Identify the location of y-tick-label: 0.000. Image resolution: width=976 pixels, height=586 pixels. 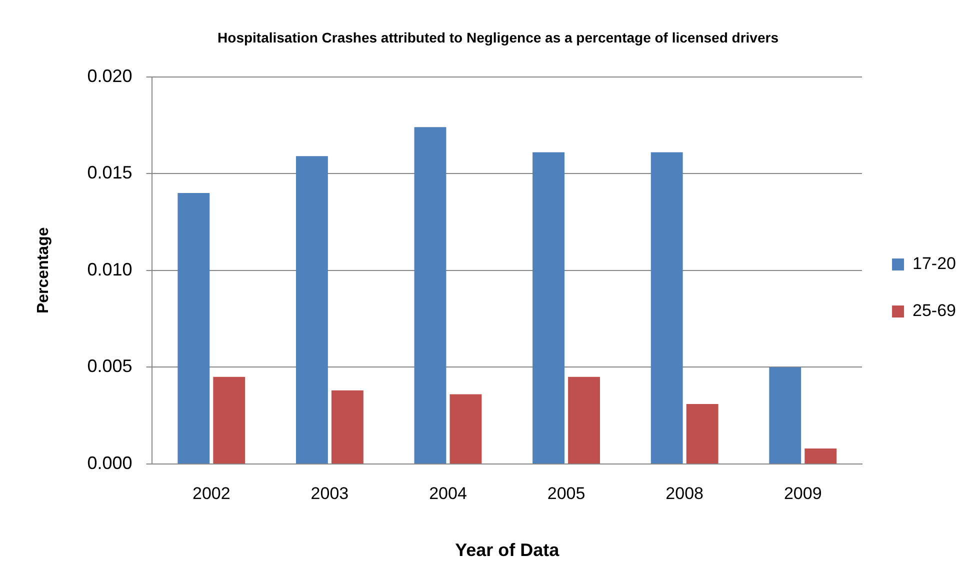
(109, 462).